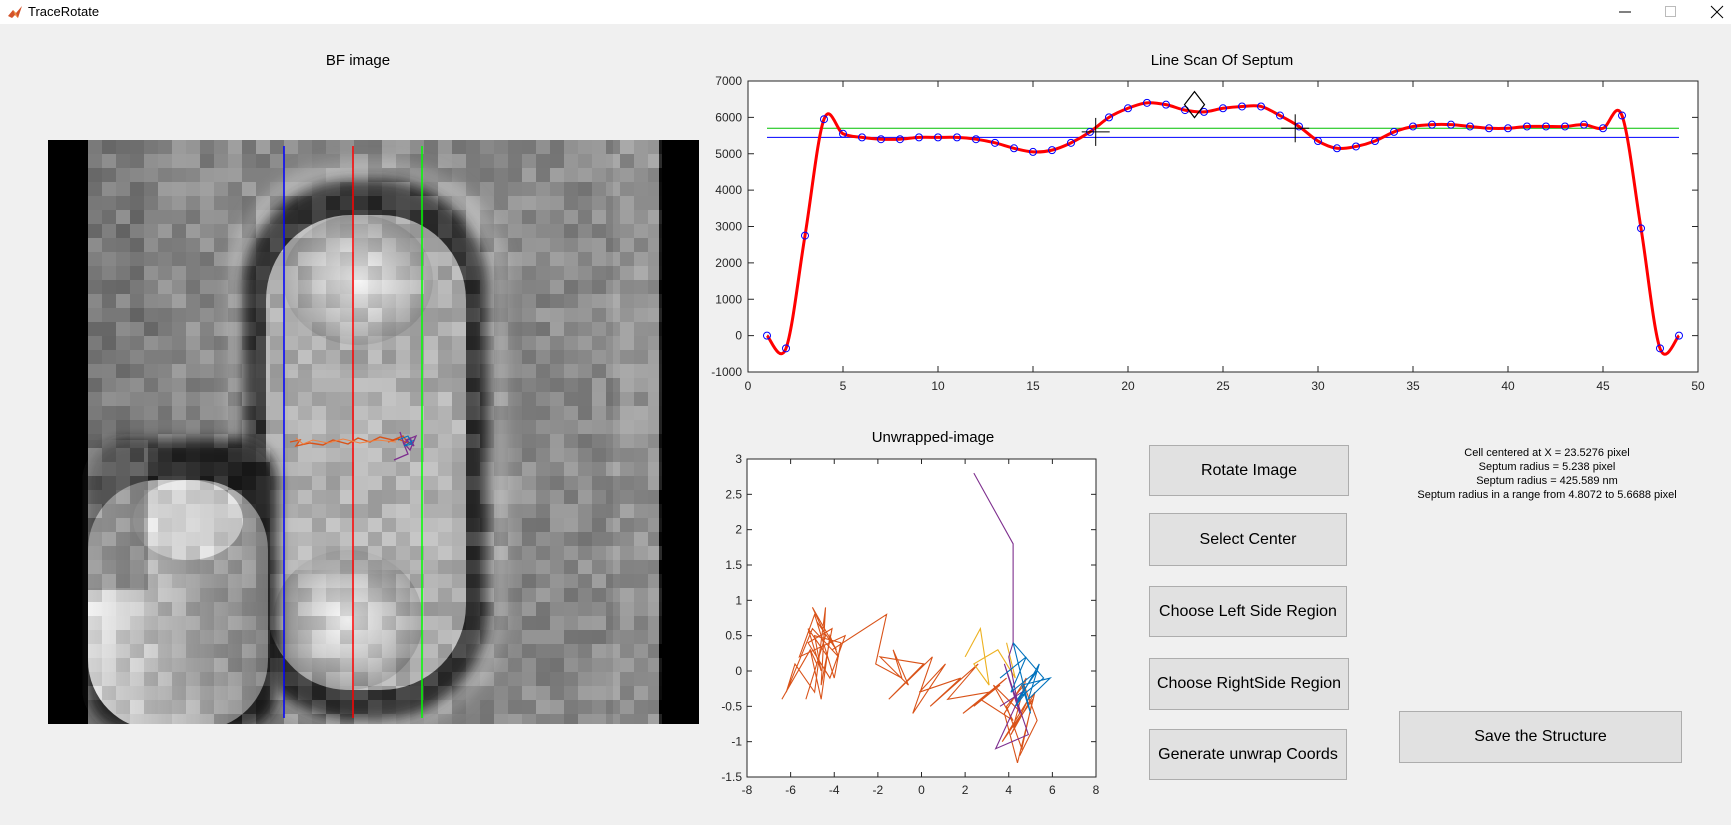  Describe the element at coordinates (1547, 467) in the screenshot. I see `info-radius-pixel: Septum radius = 5.238 pixel` at that location.